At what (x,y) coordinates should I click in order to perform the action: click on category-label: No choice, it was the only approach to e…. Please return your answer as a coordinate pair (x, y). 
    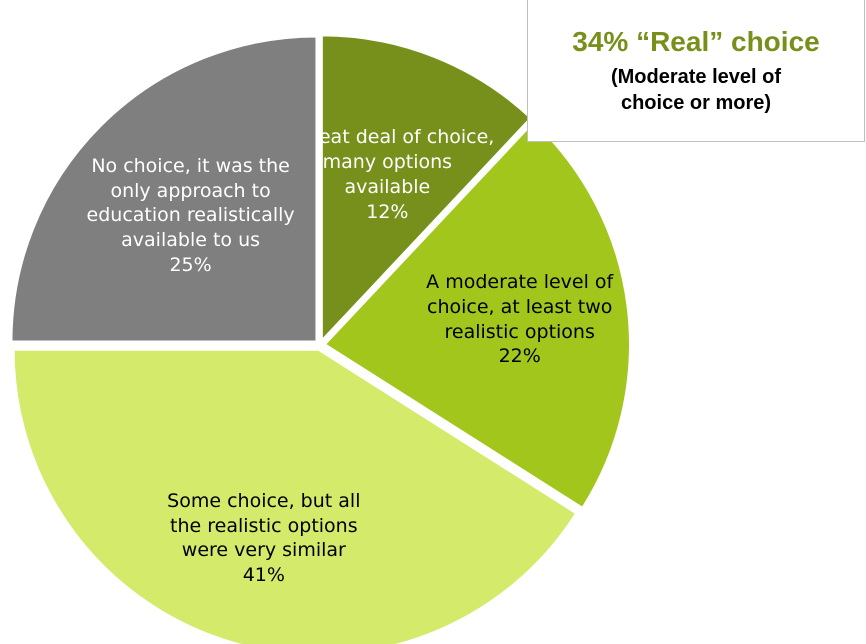
    Looking at the image, I should click on (190, 202).